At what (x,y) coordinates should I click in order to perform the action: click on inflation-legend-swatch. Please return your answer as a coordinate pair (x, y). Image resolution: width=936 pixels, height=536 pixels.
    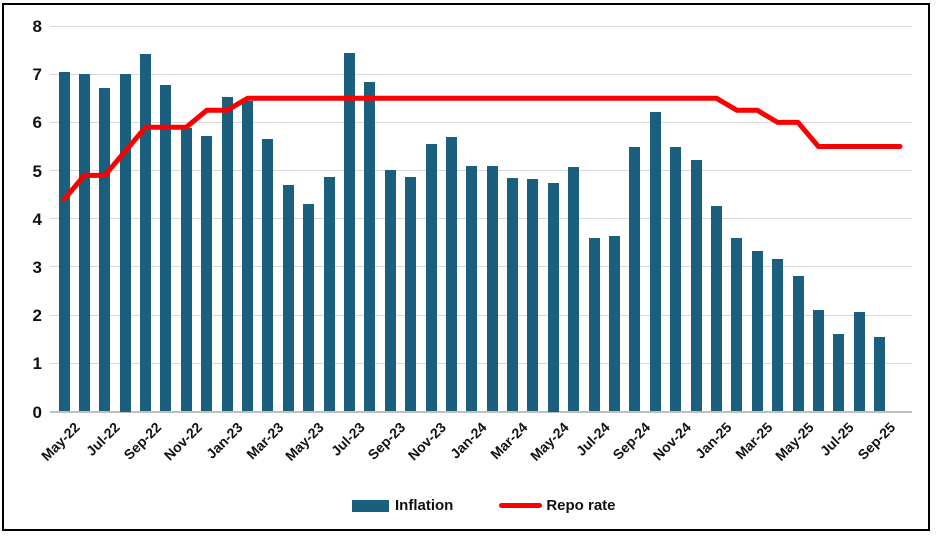
    Looking at the image, I should click on (370, 505).